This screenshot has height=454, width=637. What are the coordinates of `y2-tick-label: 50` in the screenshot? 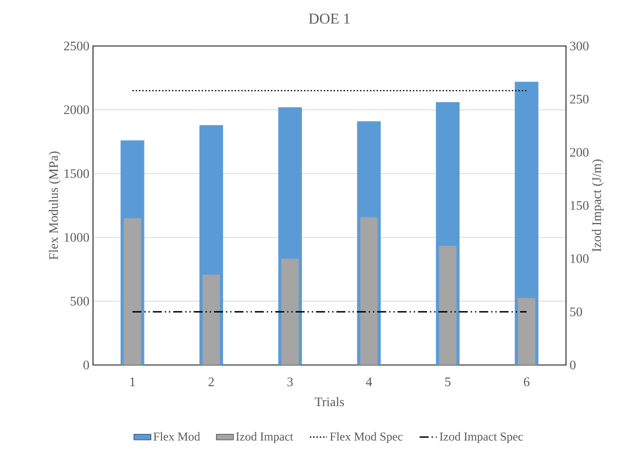 It's located at (576, 311).